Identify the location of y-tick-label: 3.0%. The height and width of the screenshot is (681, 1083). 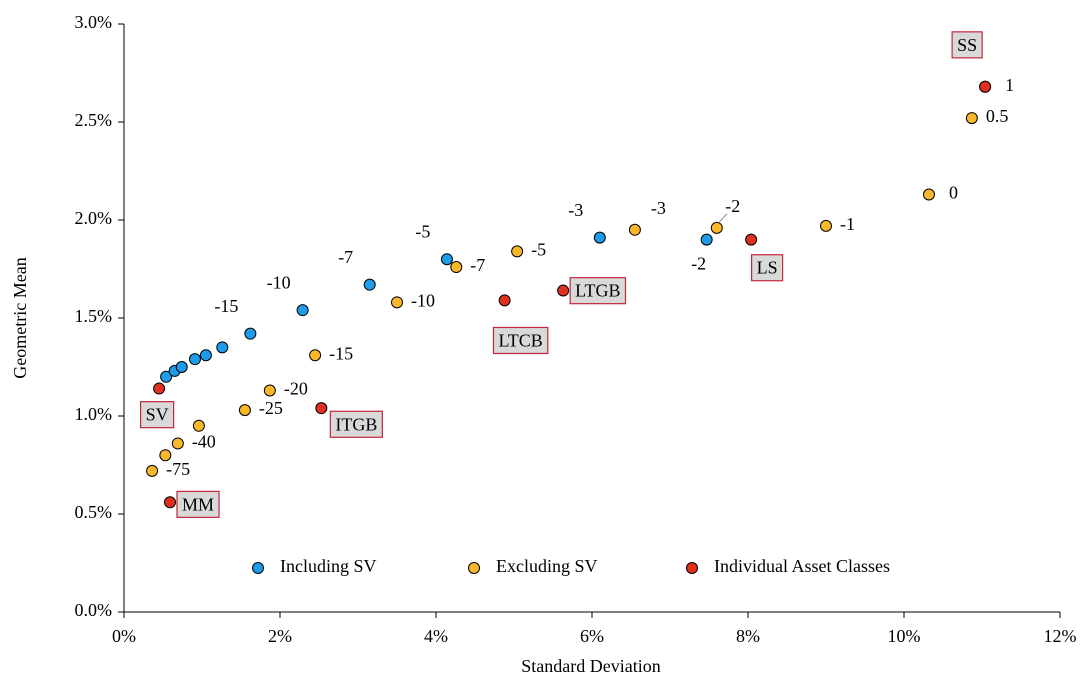
(94, 22).